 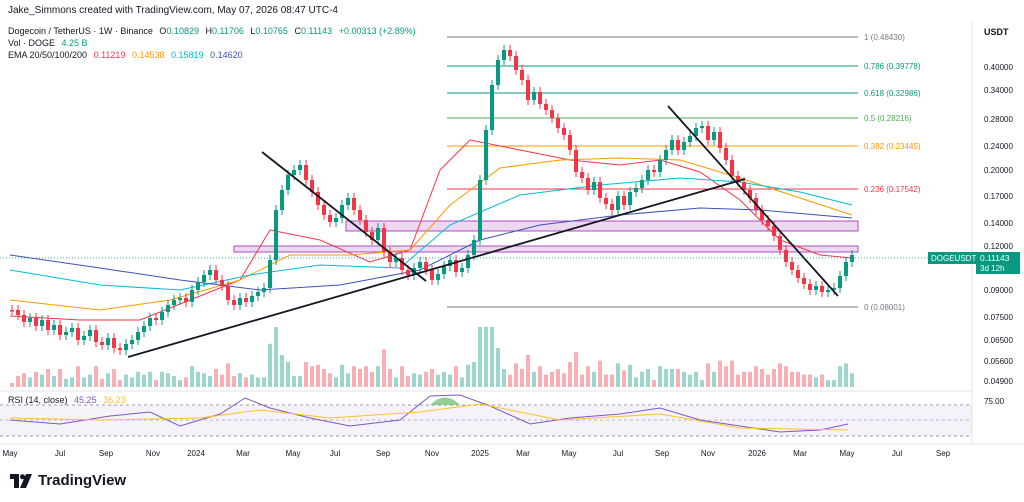 What do you see at coordinates (546, 249) in the screenshot?
I see `resistance-zone-lower` at bounding box center [546, 249].